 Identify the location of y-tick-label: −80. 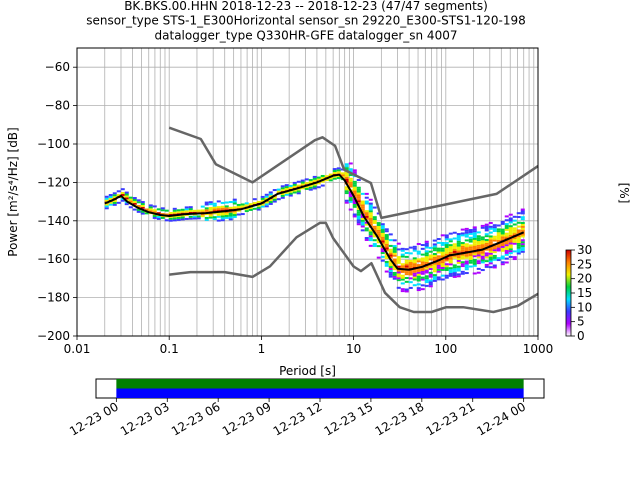
(57, 106).